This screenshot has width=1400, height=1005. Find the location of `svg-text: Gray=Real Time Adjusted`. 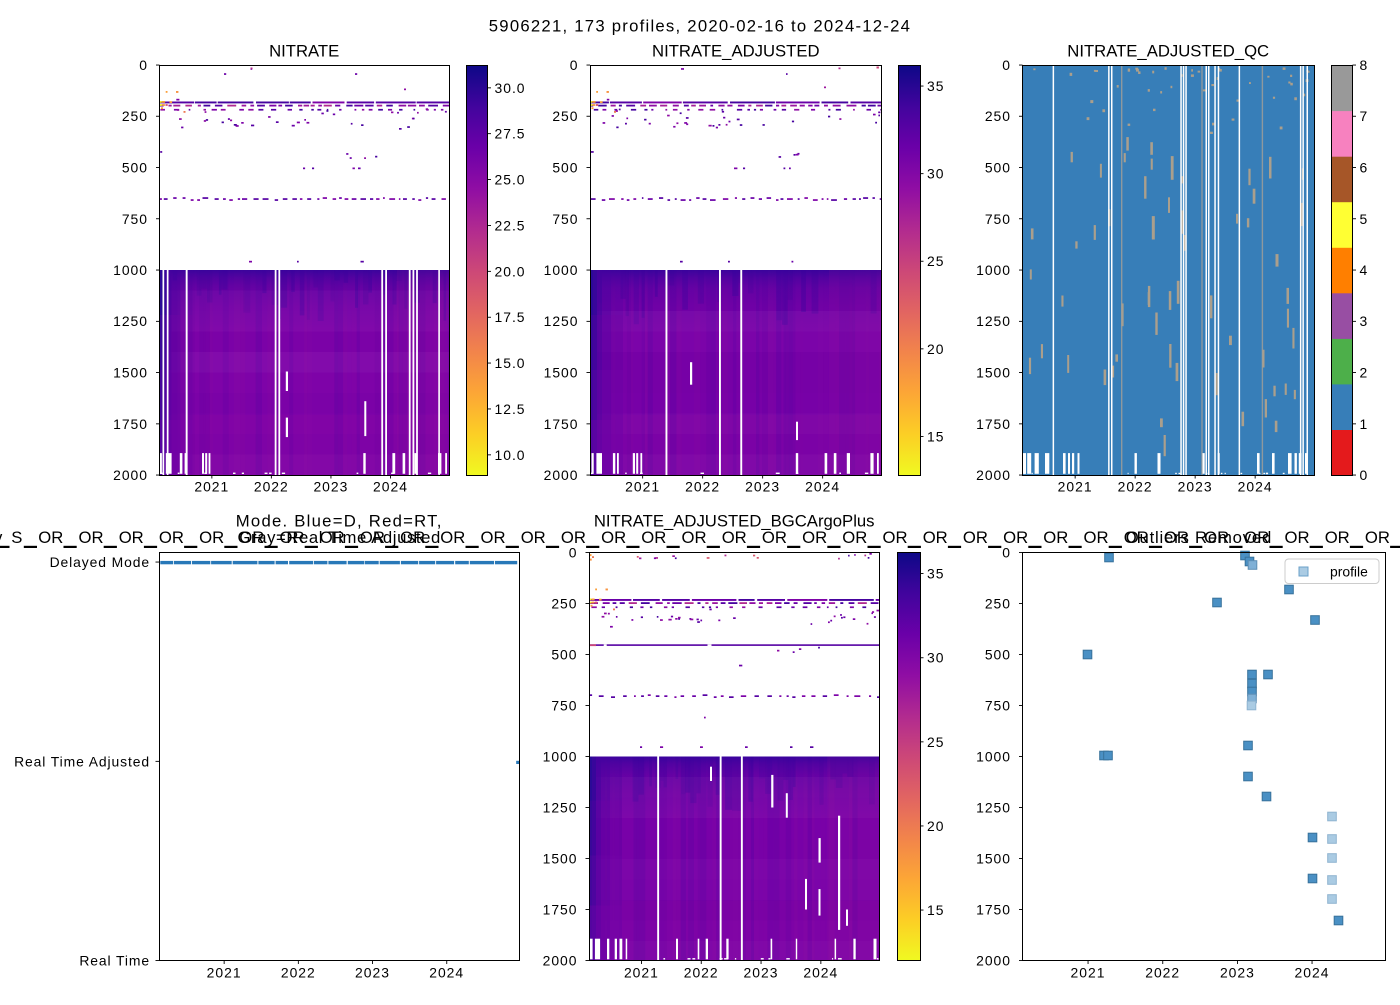

svg-text: Gray=Real Time Adjusted is located at coordinates (338, 537).